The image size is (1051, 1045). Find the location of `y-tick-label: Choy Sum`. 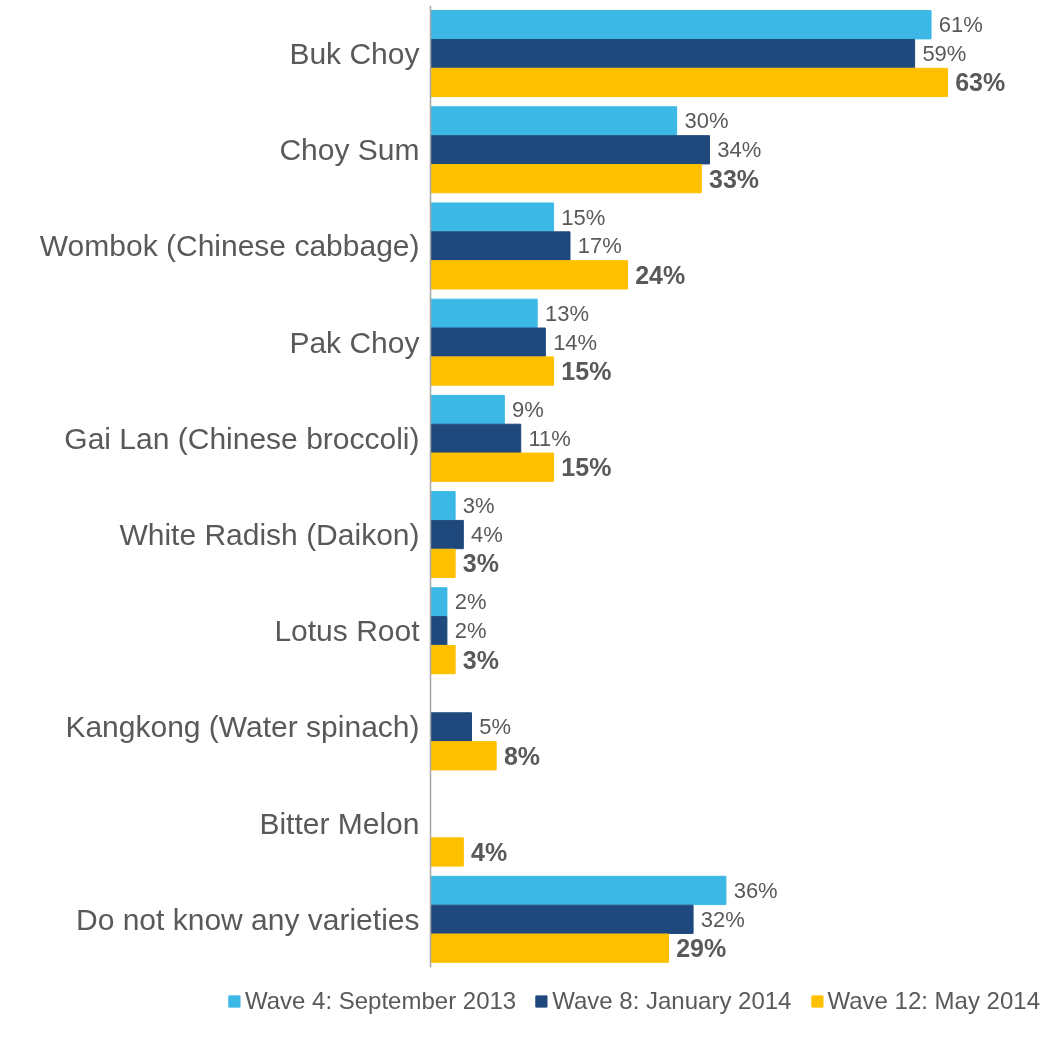

y-tick-label: Choy Sum is located at coordinates (349, 150).